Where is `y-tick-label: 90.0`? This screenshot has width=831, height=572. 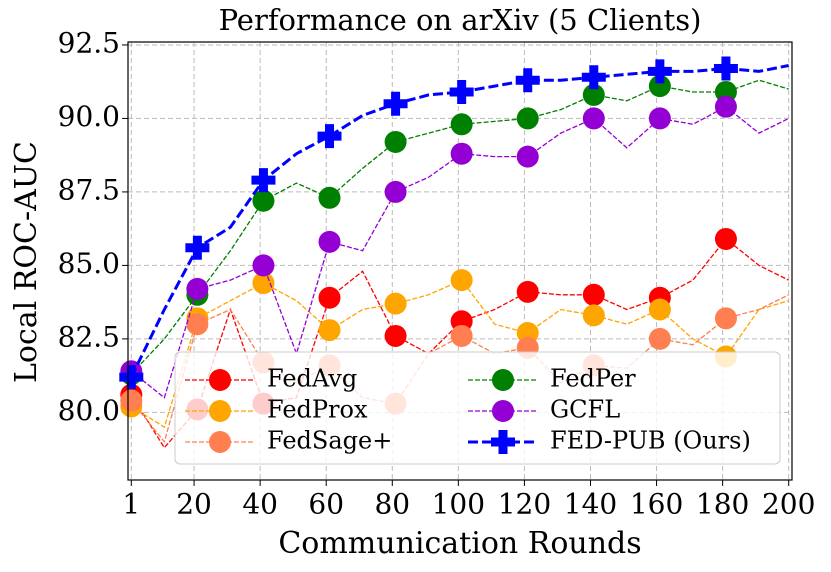
y-tick-label: 90.0 is located at coordinates (89, 116).